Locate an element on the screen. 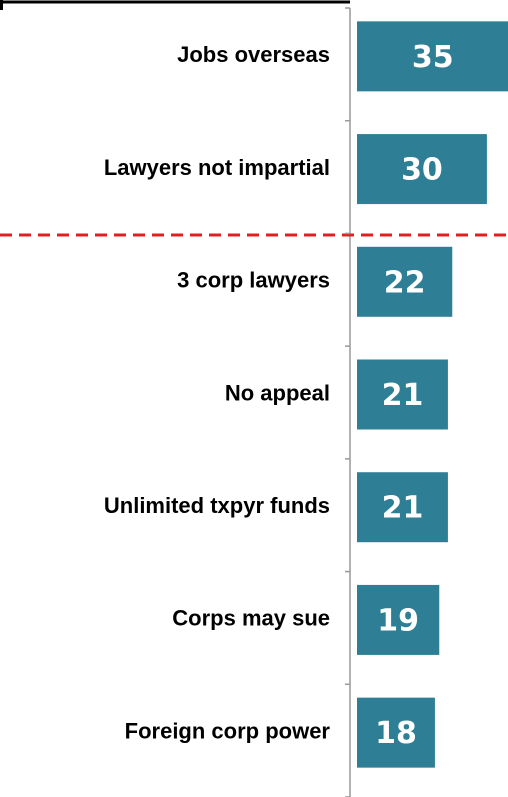 This screenshot has width=508, height=797. category-label: Foreign corp power is located at coordinates (228, 730).